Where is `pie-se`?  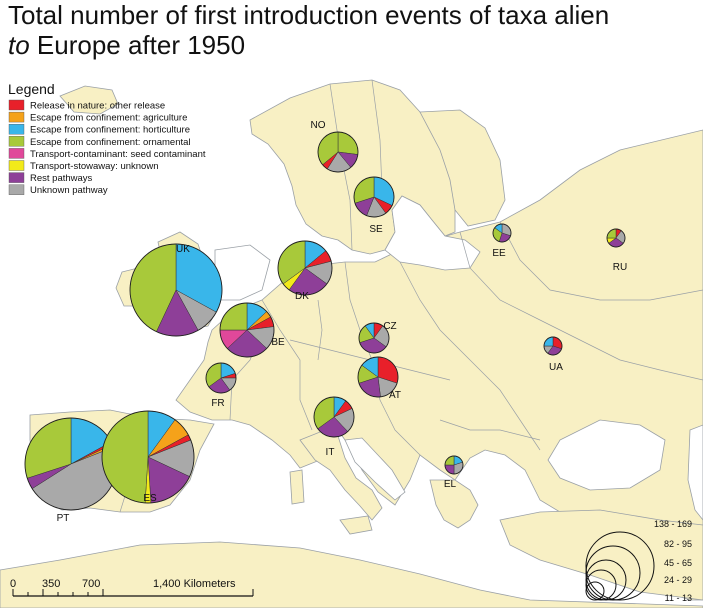 pie-se is located at coordinates (374, 197).